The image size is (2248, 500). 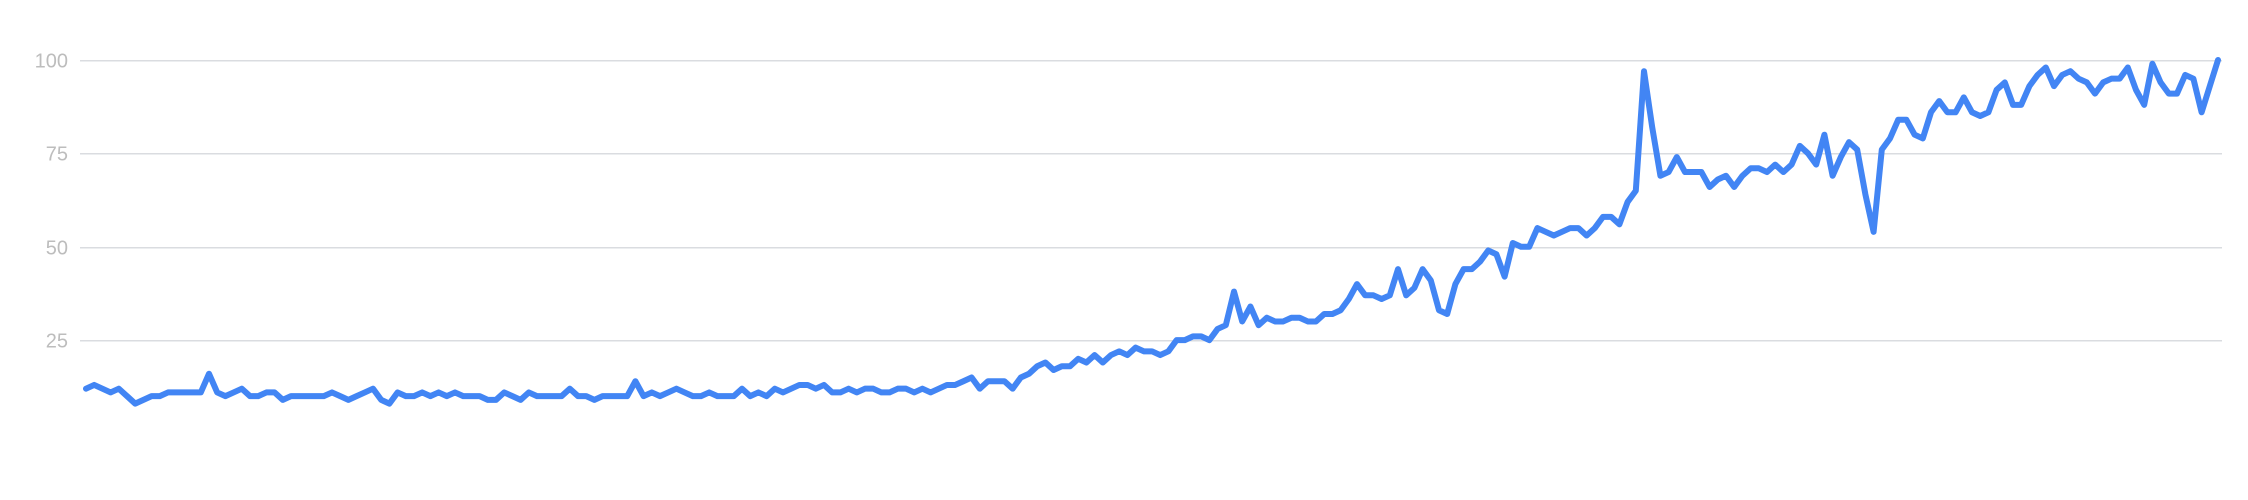 What do you see at coordinates (57, 155) in the screenshot?
I see `y-tick-label-75: 75` at bounding box center [57, 155].